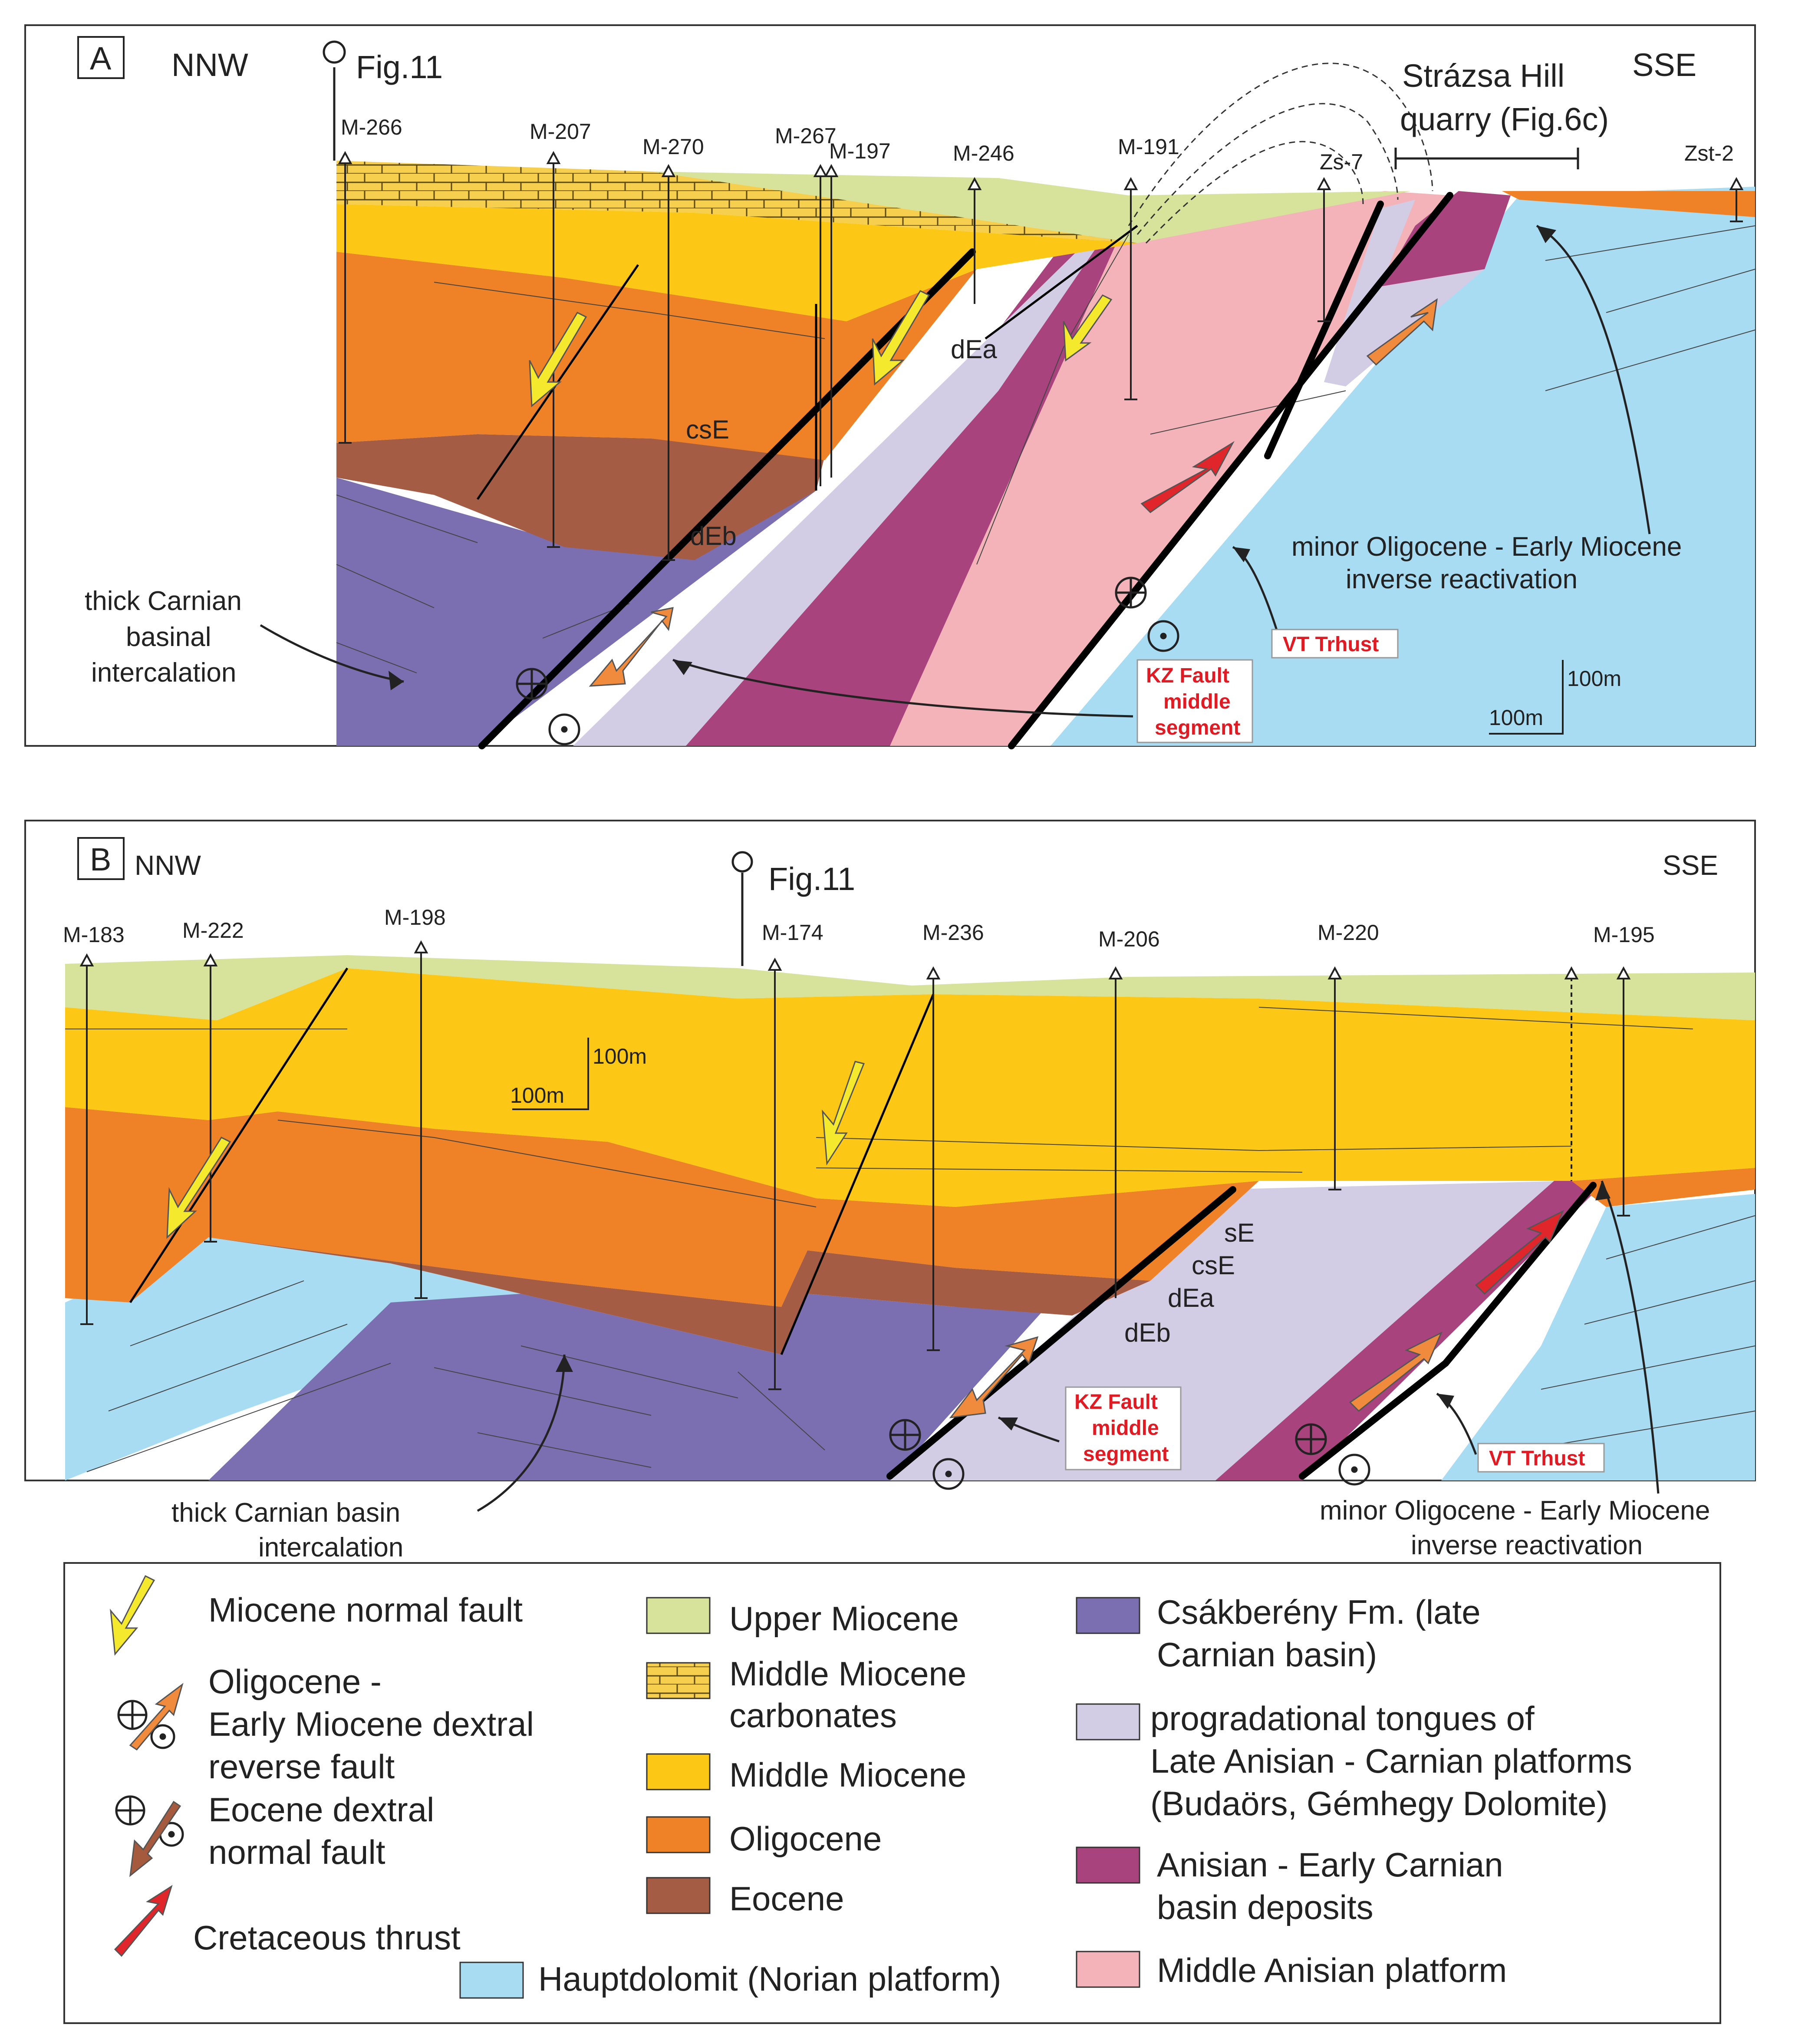 The height and width of the screenshot is (2044, 1795). What do you see at coordinates (296, 1852) in the screenshot?
I see `legend-eocene-fault-line2: normal fault` at bounding box center [296, 1852].